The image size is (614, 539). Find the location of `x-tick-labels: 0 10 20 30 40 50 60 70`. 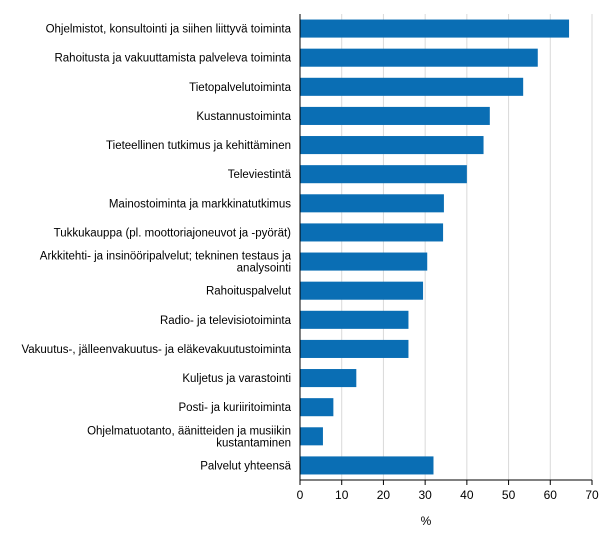

x-tick-labels: 0 10 20 30 40 50 60 70 is located at coordinates (448, 495).